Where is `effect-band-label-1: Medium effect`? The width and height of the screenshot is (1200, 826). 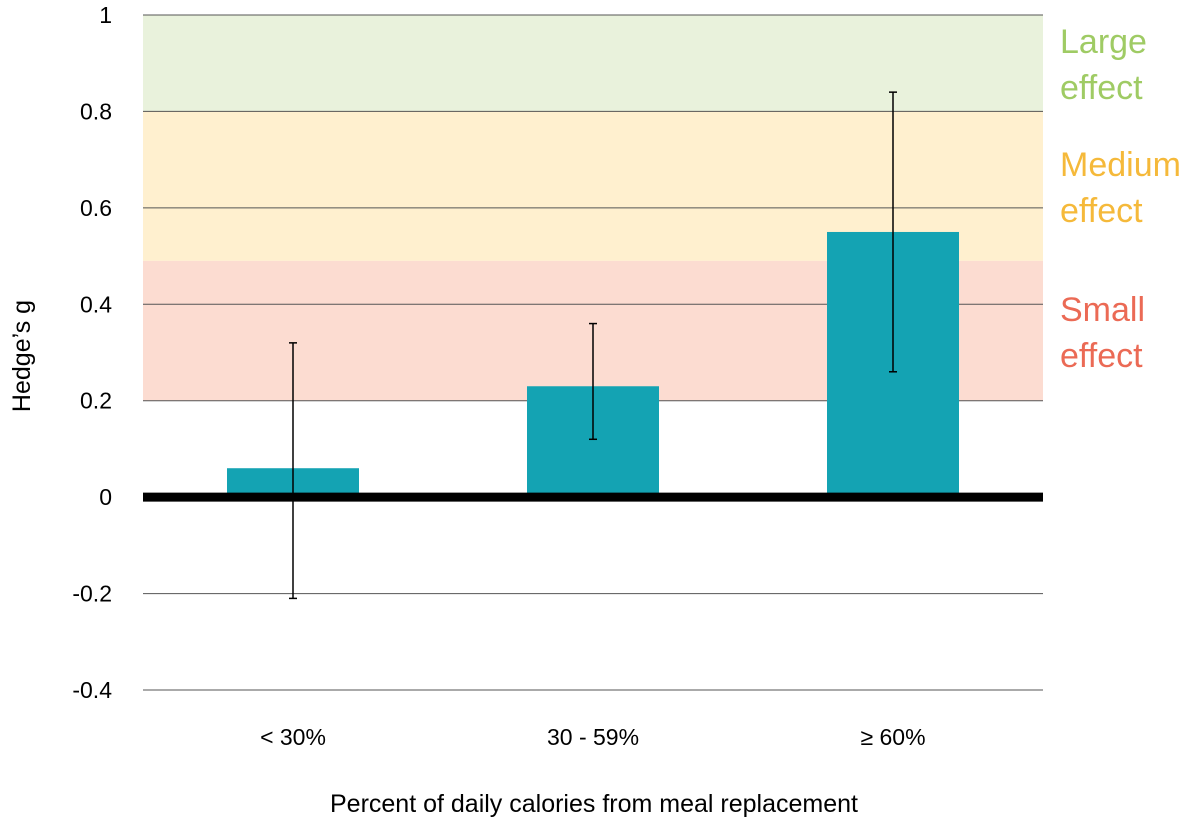
effect-band-label-1: Medium effect is located at coordinates (1120, 188).